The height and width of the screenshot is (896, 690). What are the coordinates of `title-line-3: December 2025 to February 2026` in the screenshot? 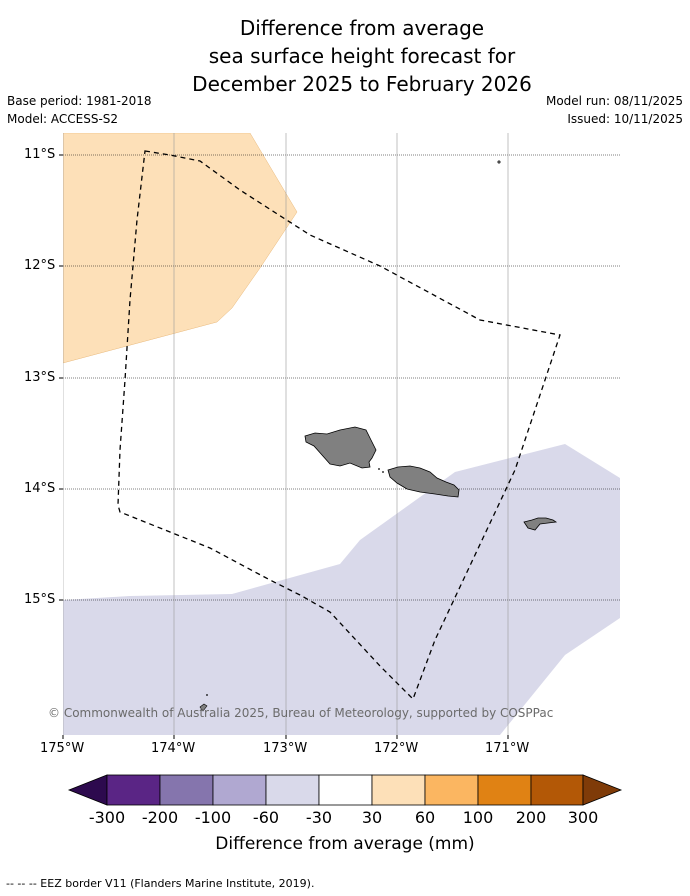 It's located at (362, 84).